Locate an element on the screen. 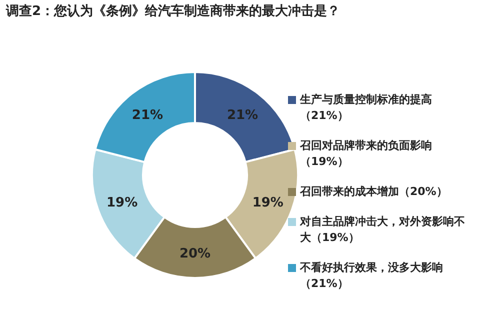  legend-label: 召回带来的成本增加（20%） is located at coordinates (374, 192).